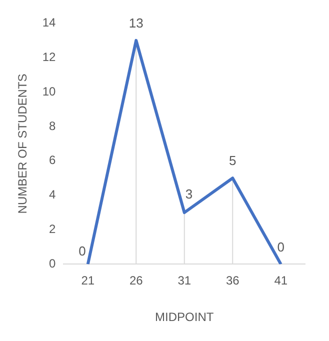 The image size is (329, 341). I want to click on data-label: 13, so click(136, 22).